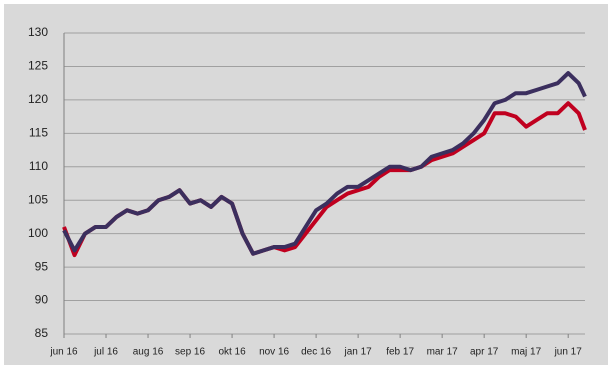 Image resolution: width=614 pixels, height=374 pixels. Describe the element at coordinates (42, 333) in the screenshot. I see `y-tick-label: 85` at that location.